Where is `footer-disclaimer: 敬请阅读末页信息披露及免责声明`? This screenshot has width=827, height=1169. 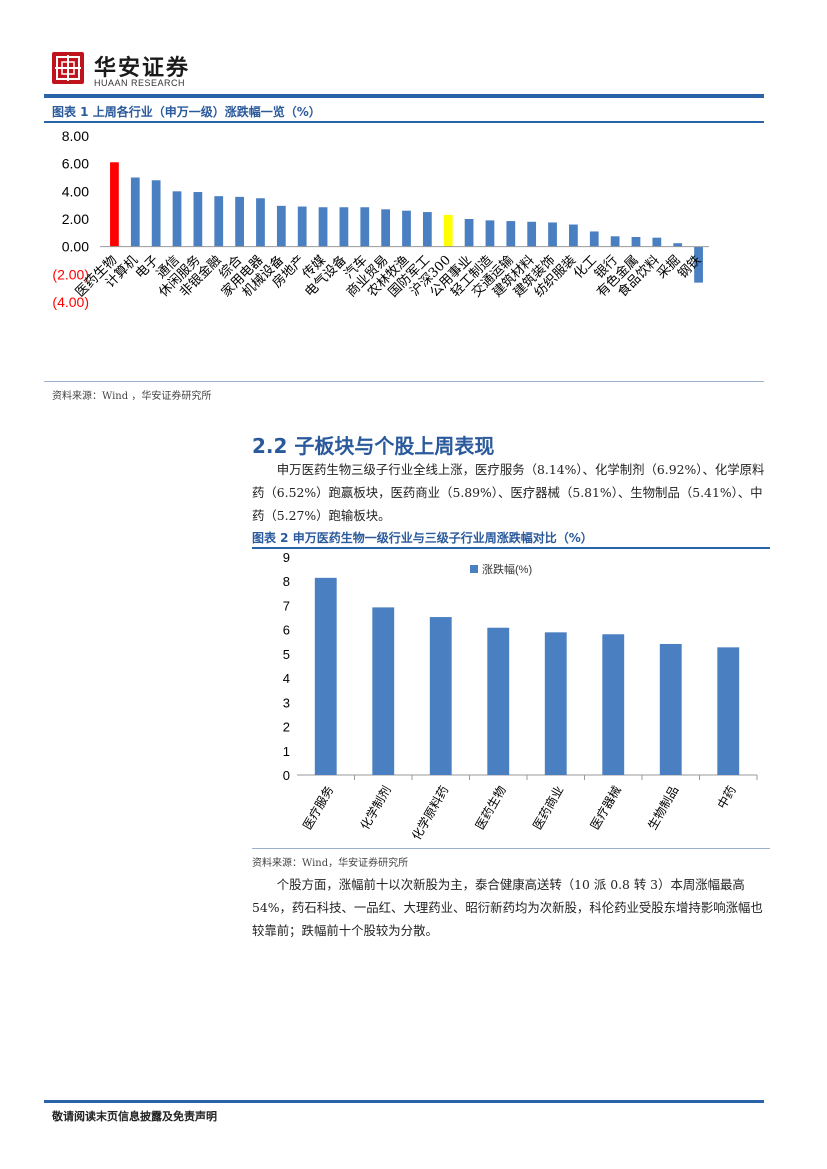 footer-disclaimer: 敬请阅读末页信息披露及免责声明 is located at coordinates (134, 1116).